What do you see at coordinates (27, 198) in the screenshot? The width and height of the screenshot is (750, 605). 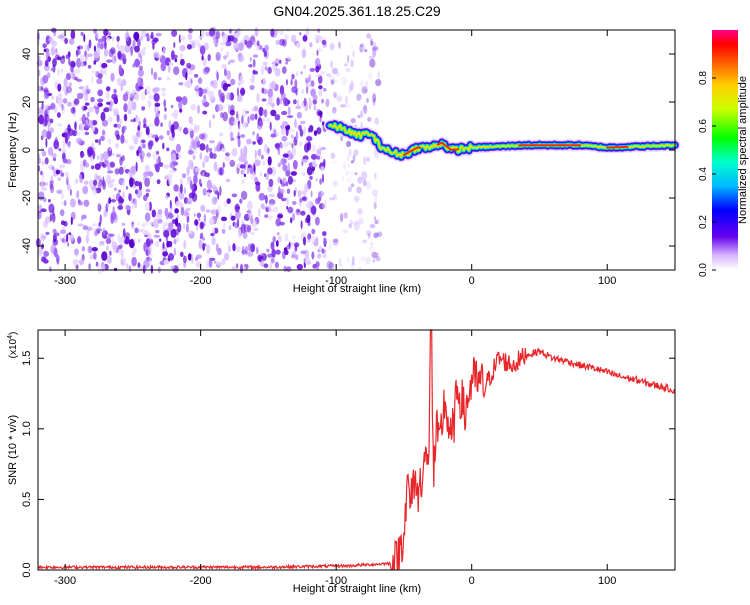 I see `y-tick-label: -20` at bounding box center [27, 198].